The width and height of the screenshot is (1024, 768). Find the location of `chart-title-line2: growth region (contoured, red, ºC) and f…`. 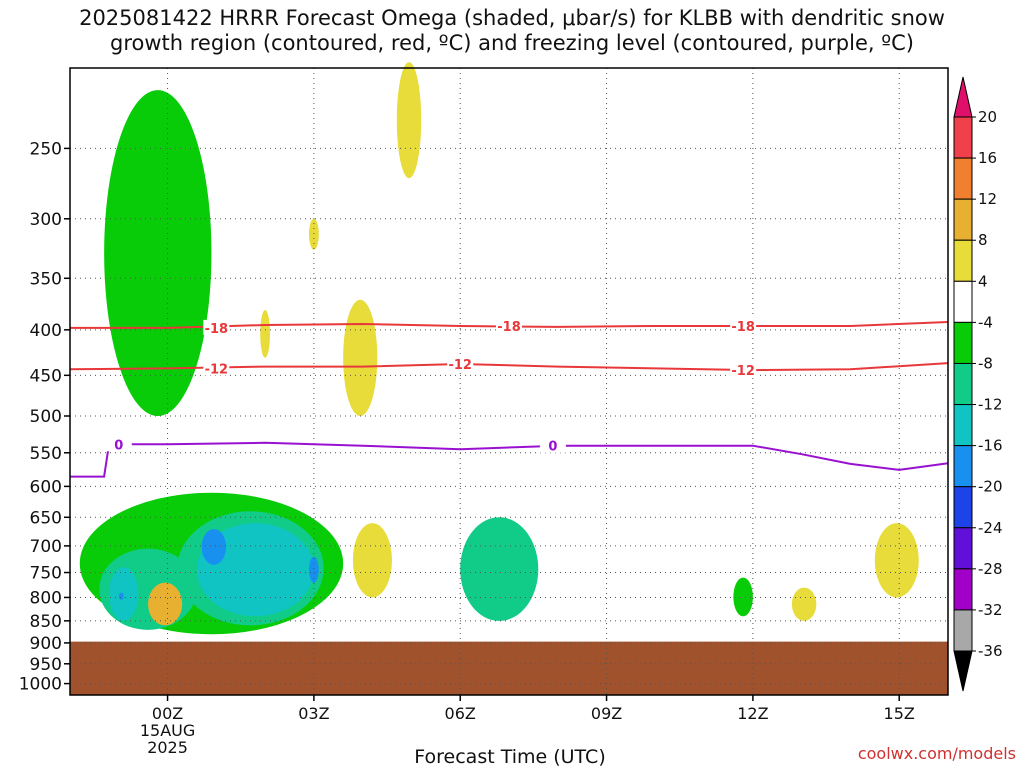

chart-title-line2: growth region (contoured, red, ºC) and f… is located at coordinates (512, 43).